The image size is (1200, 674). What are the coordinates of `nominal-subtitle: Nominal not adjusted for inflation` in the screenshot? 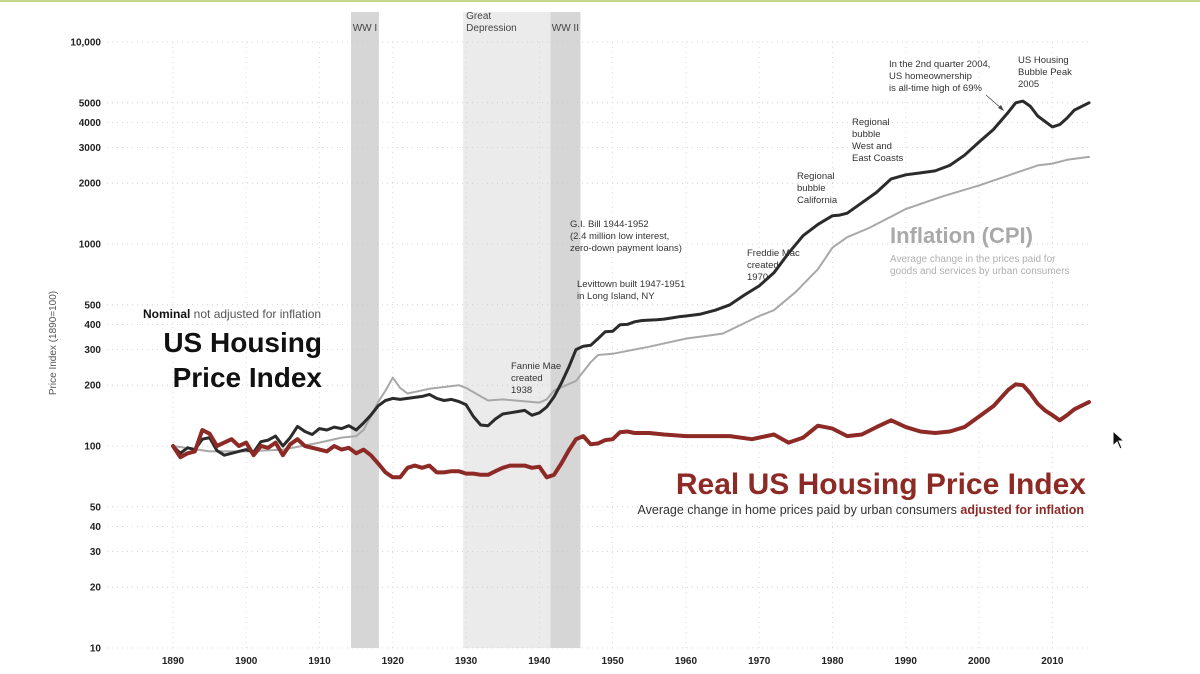 It's located at (232, 314).